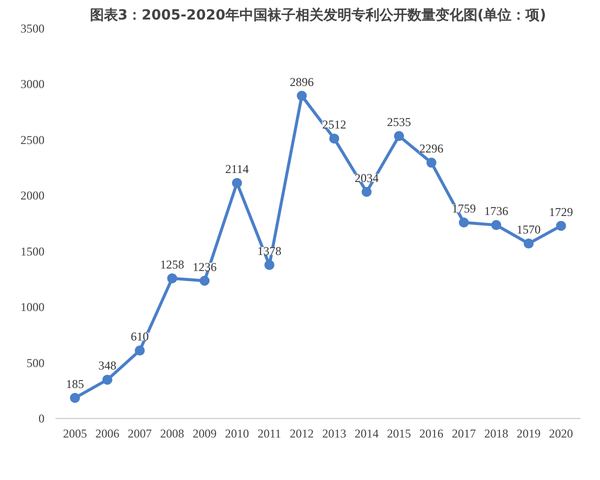 The width and height of the screenshot is (600, 480). What do you see at coordinates (561, 433) in the screenshot?
I see `x-tick-label: 2020` at bounding box center [561, 433].